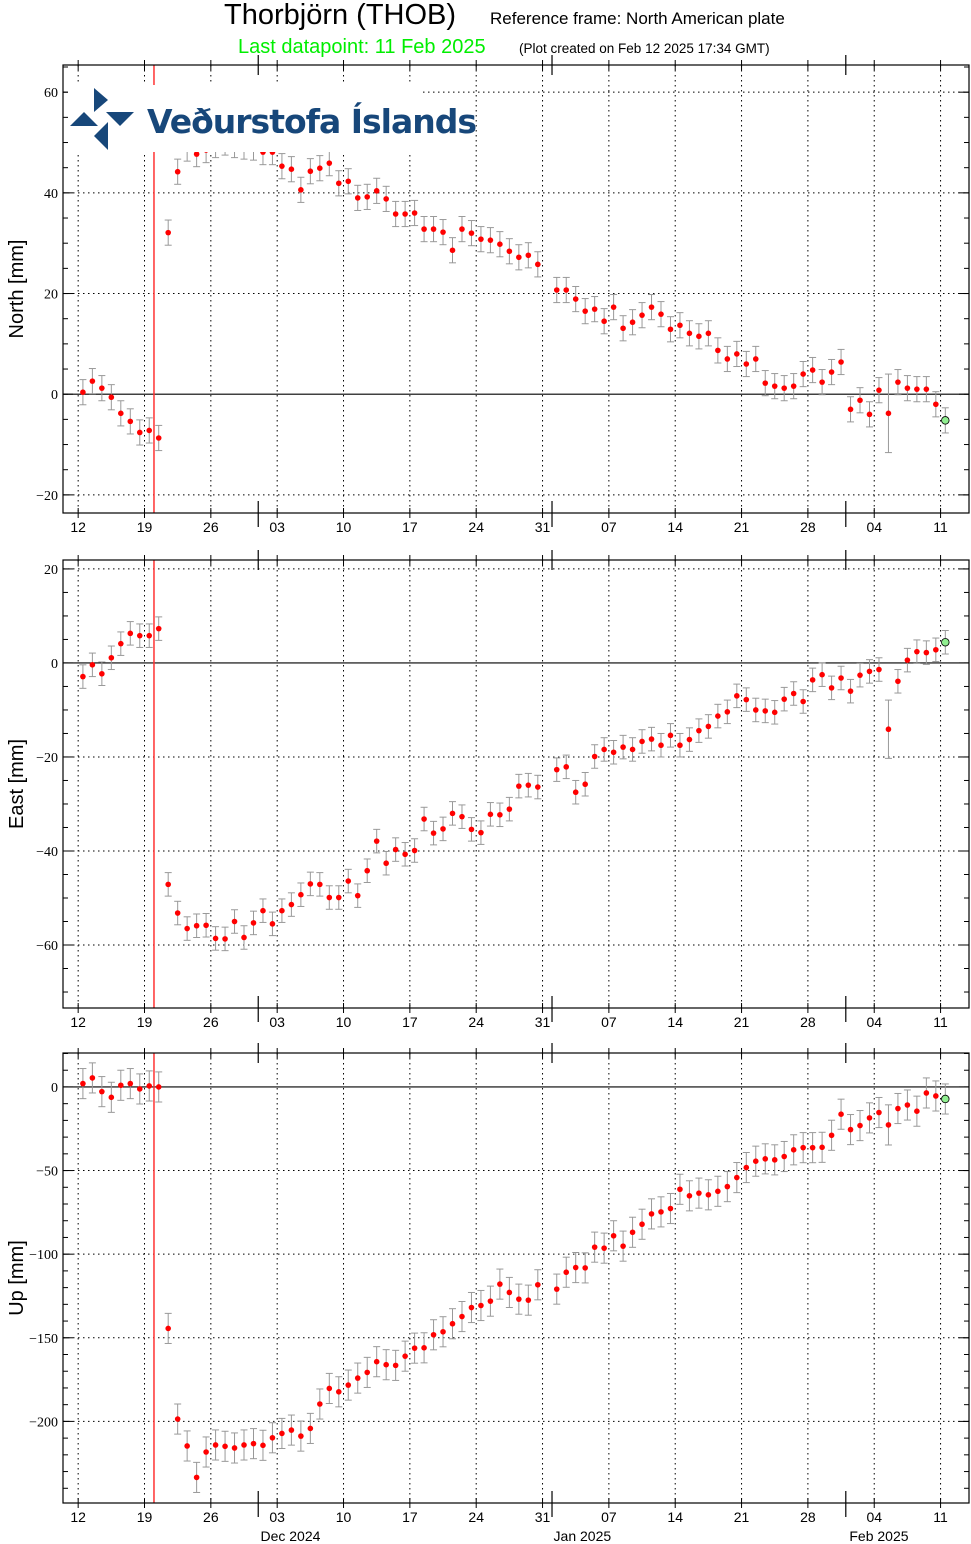  I want to click on x-tick-label: 17, so click(410, 1517).